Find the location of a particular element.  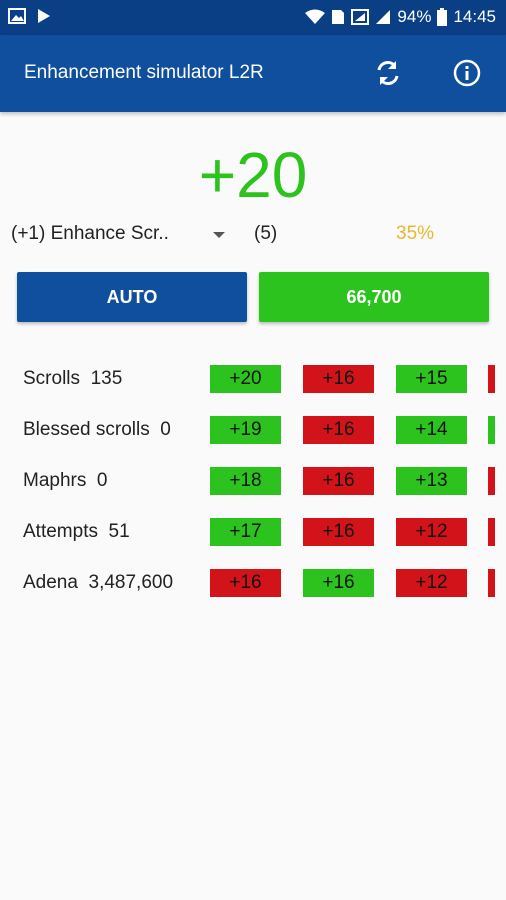

stat-attempts: Attempts 51 is located at coordinates (98, 546).